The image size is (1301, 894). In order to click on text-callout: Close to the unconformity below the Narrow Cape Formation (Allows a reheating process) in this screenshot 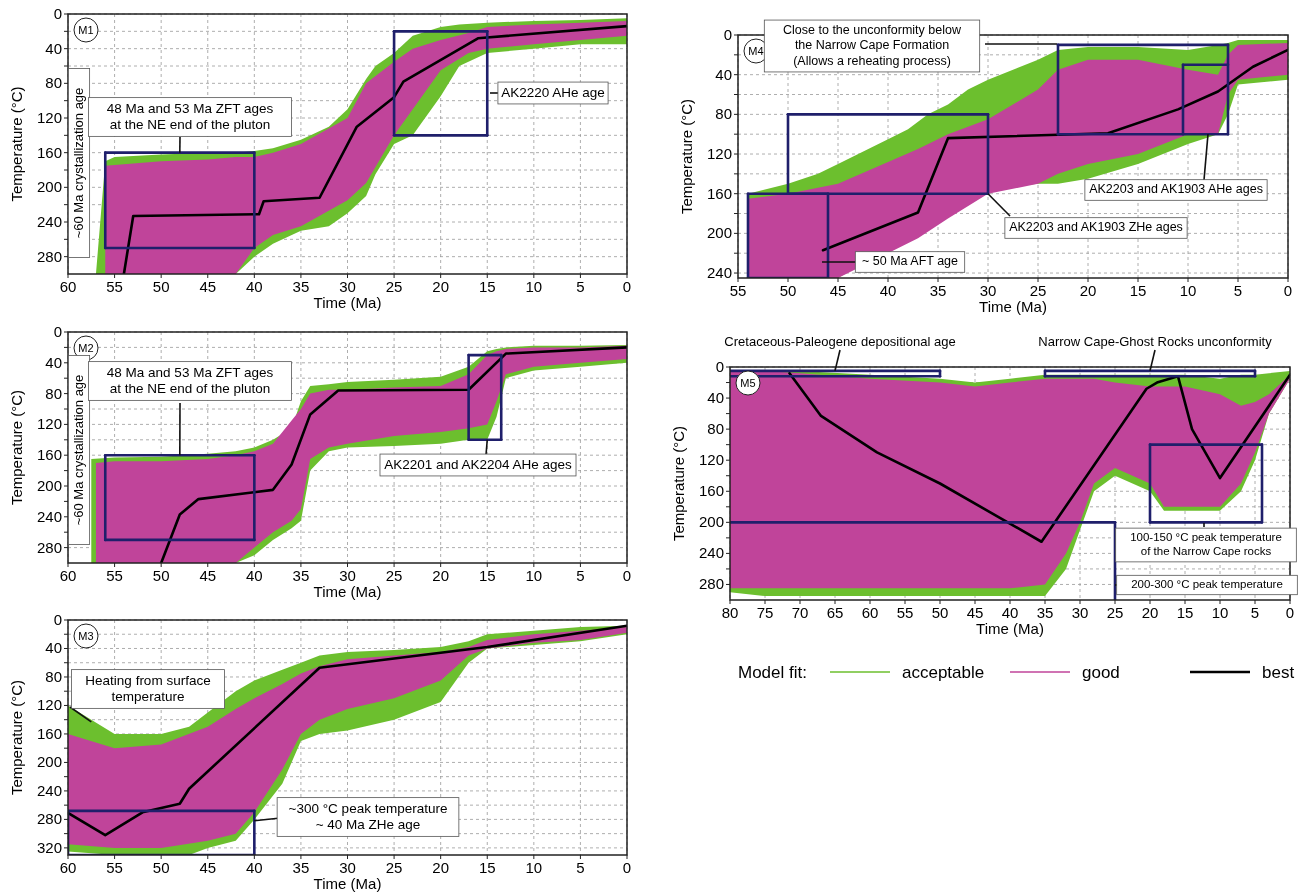, I will do `click(910, 46)`.